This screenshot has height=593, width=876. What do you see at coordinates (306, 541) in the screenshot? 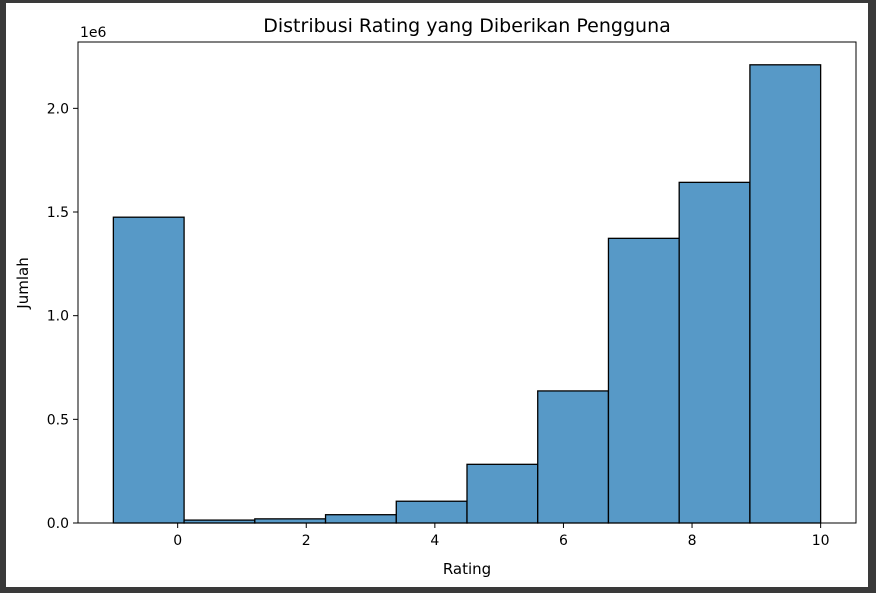
I see `x-tick-label: 2` at bounding box center [306, 541].